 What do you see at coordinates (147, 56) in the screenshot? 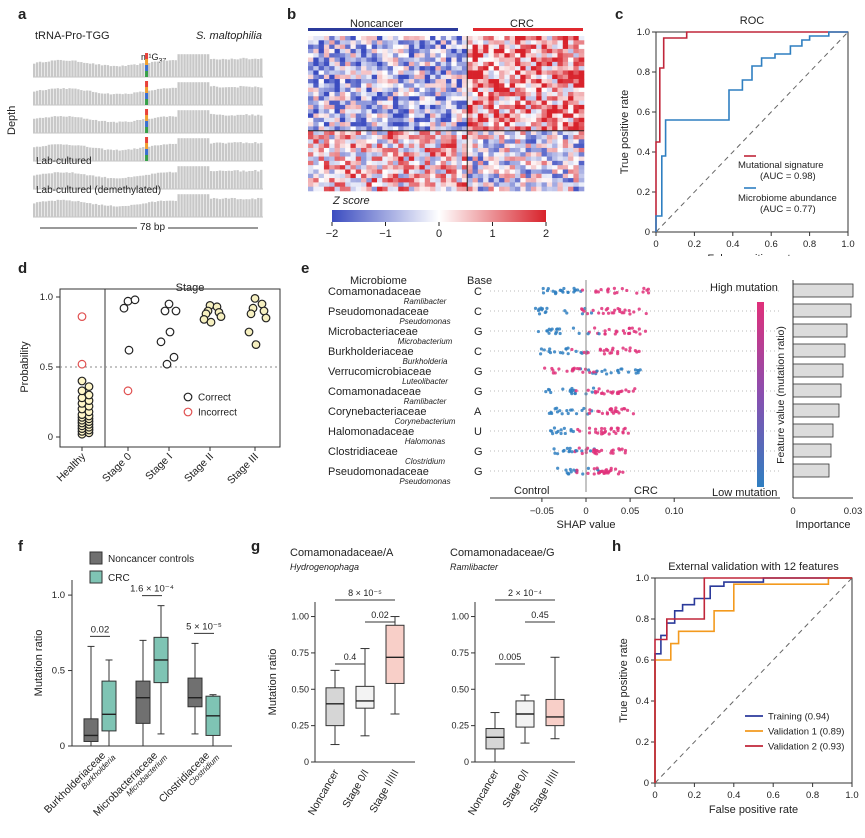
I see `mismatch-bar` at bounding box center [147, 56].